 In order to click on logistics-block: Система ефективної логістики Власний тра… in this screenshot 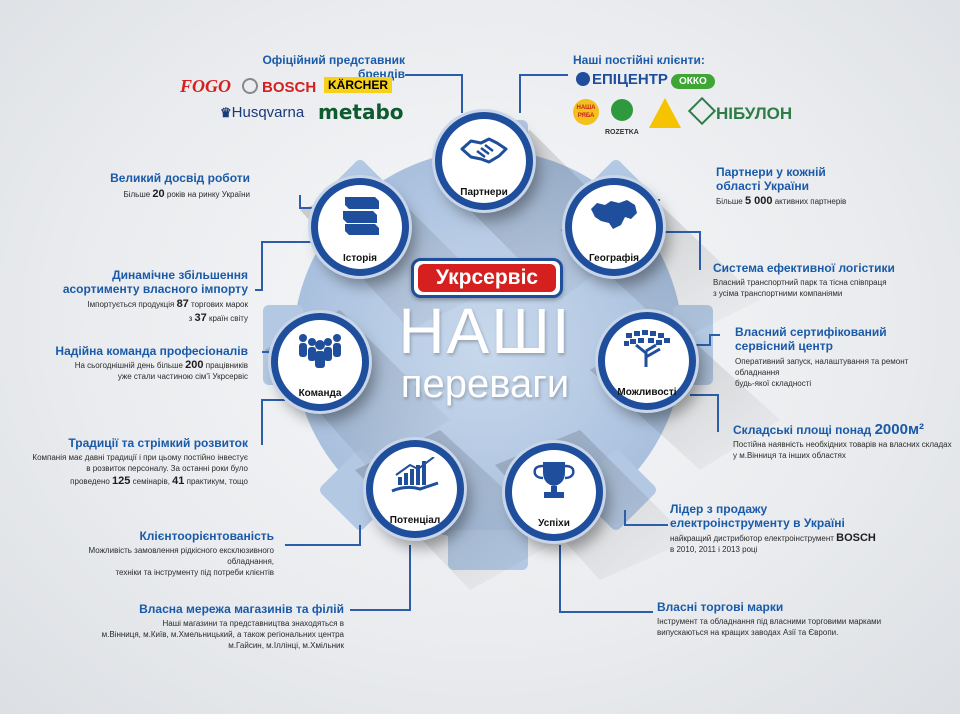, I will do `click(823, 280)`.